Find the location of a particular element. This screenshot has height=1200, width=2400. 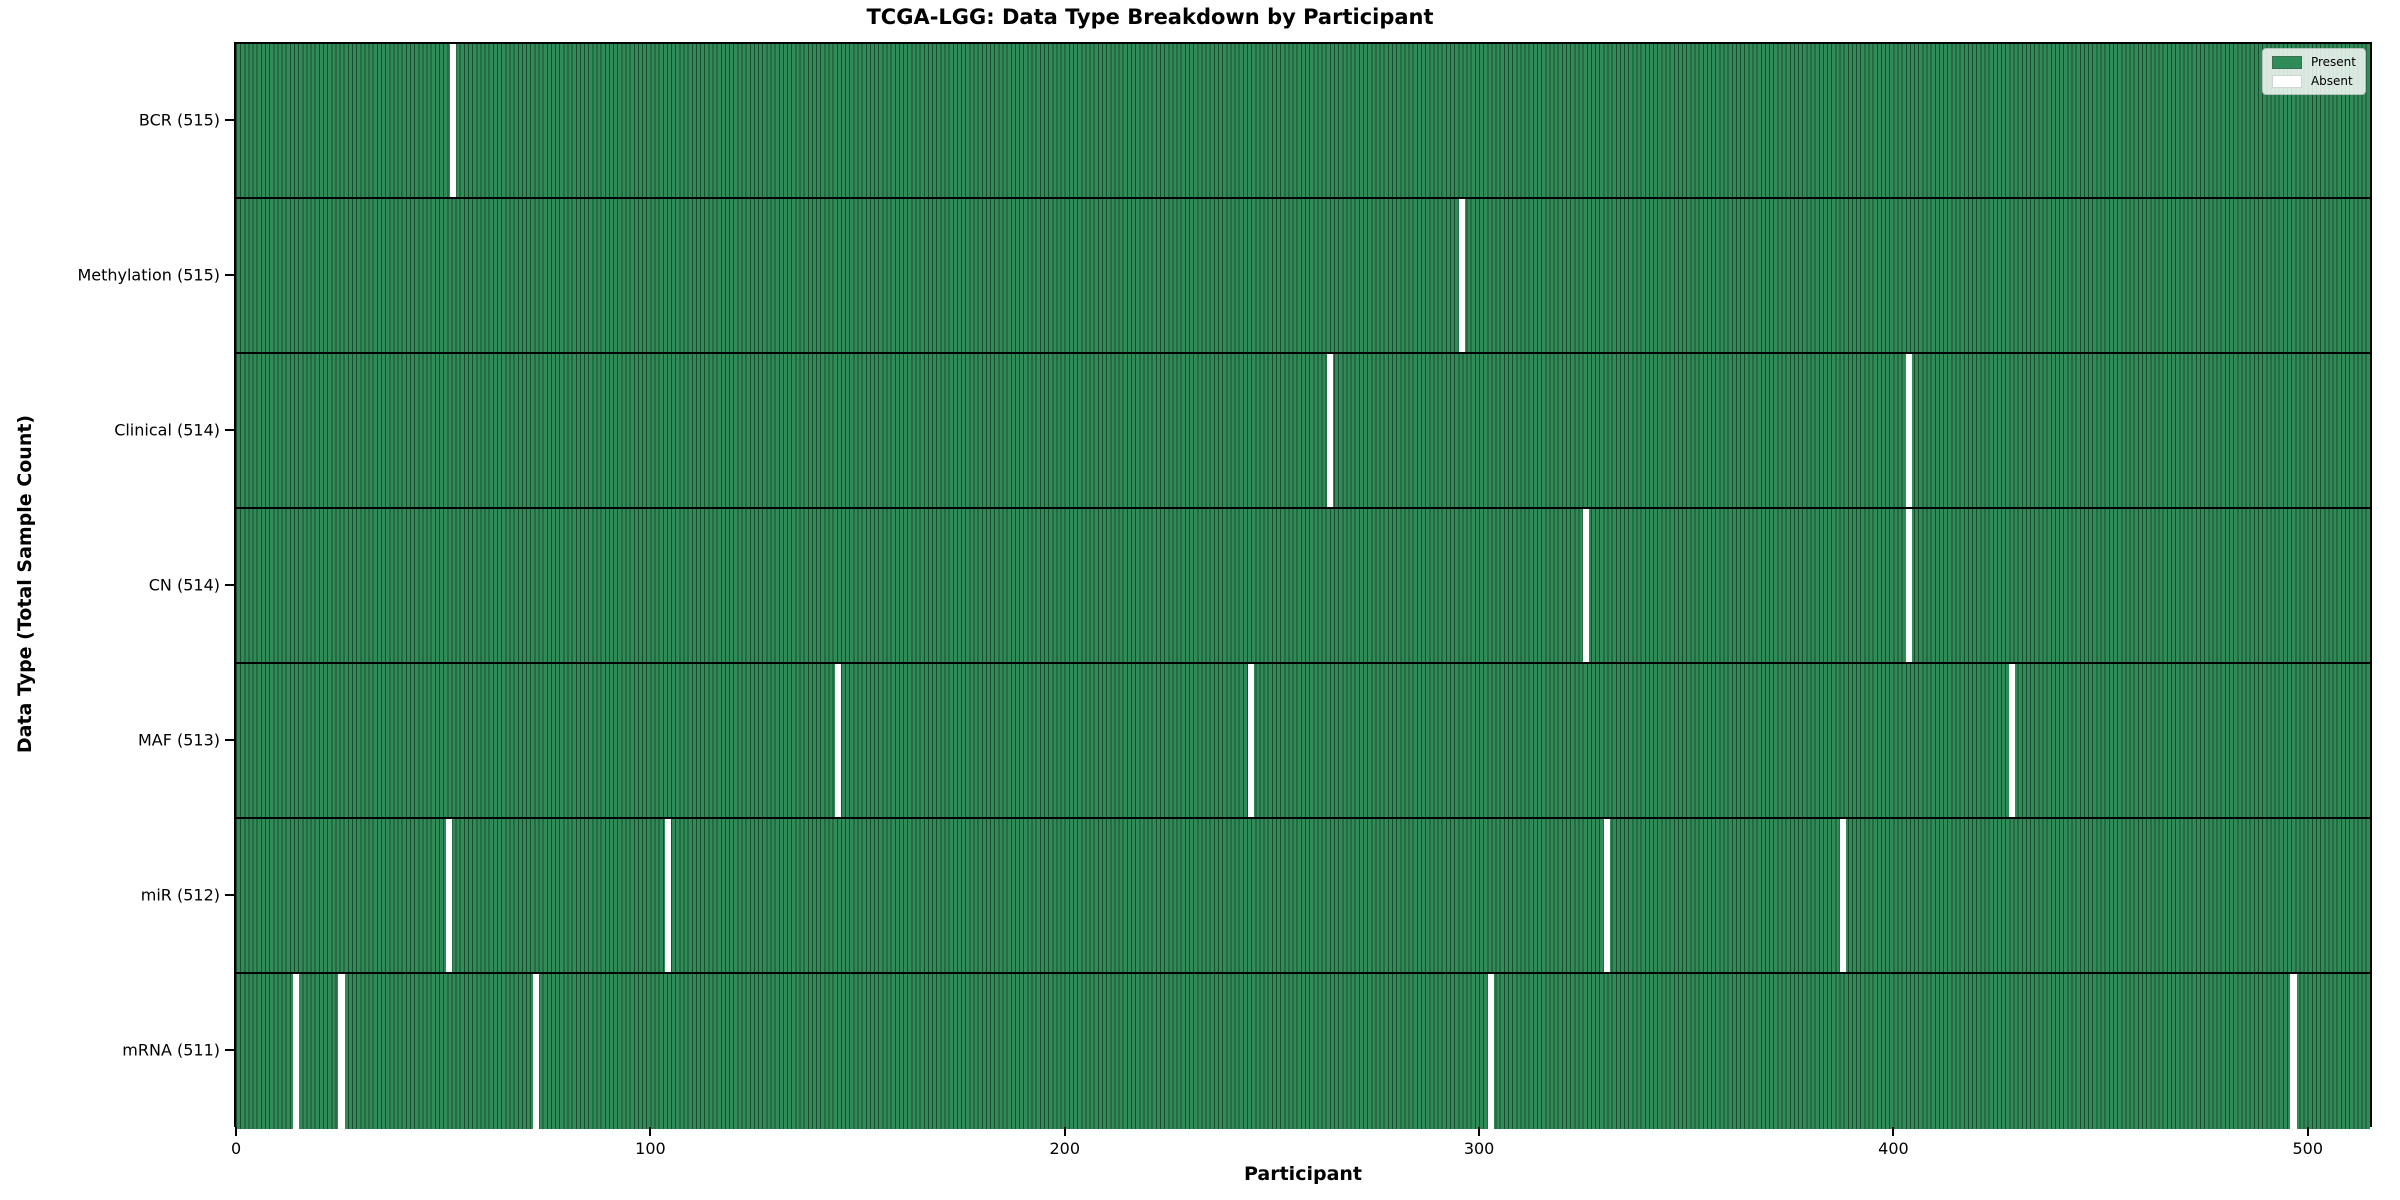

y-tick-label: miR (512) is located at coordinates (180, 894).